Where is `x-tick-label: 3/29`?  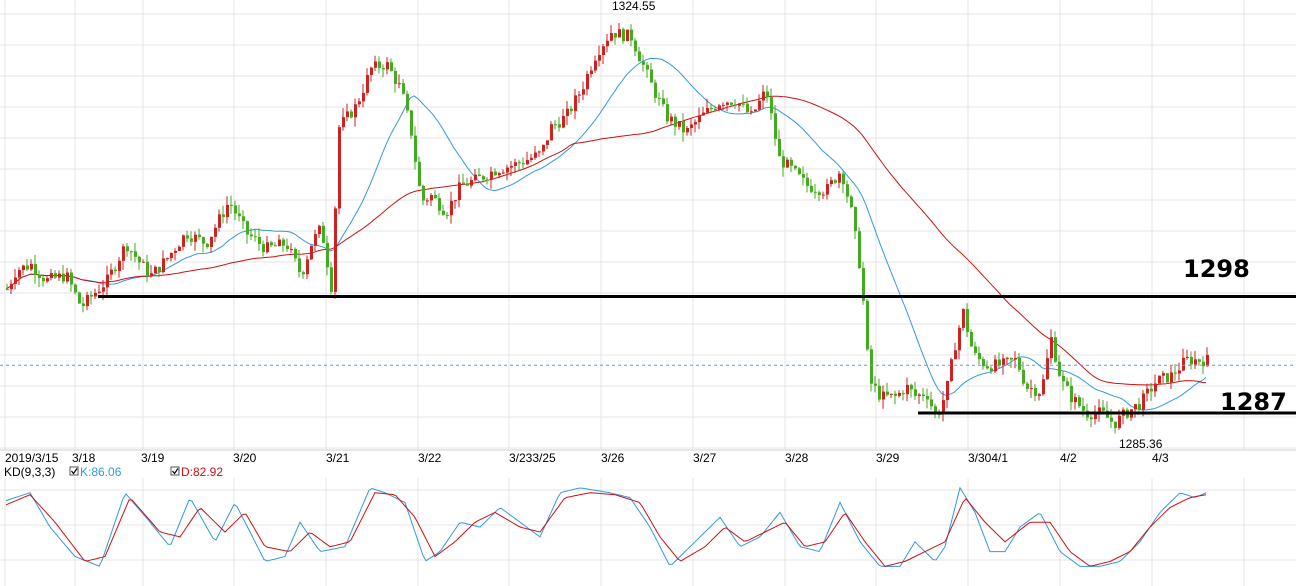
x-tick-label: 3/29 is located at coordinates (888, 458).